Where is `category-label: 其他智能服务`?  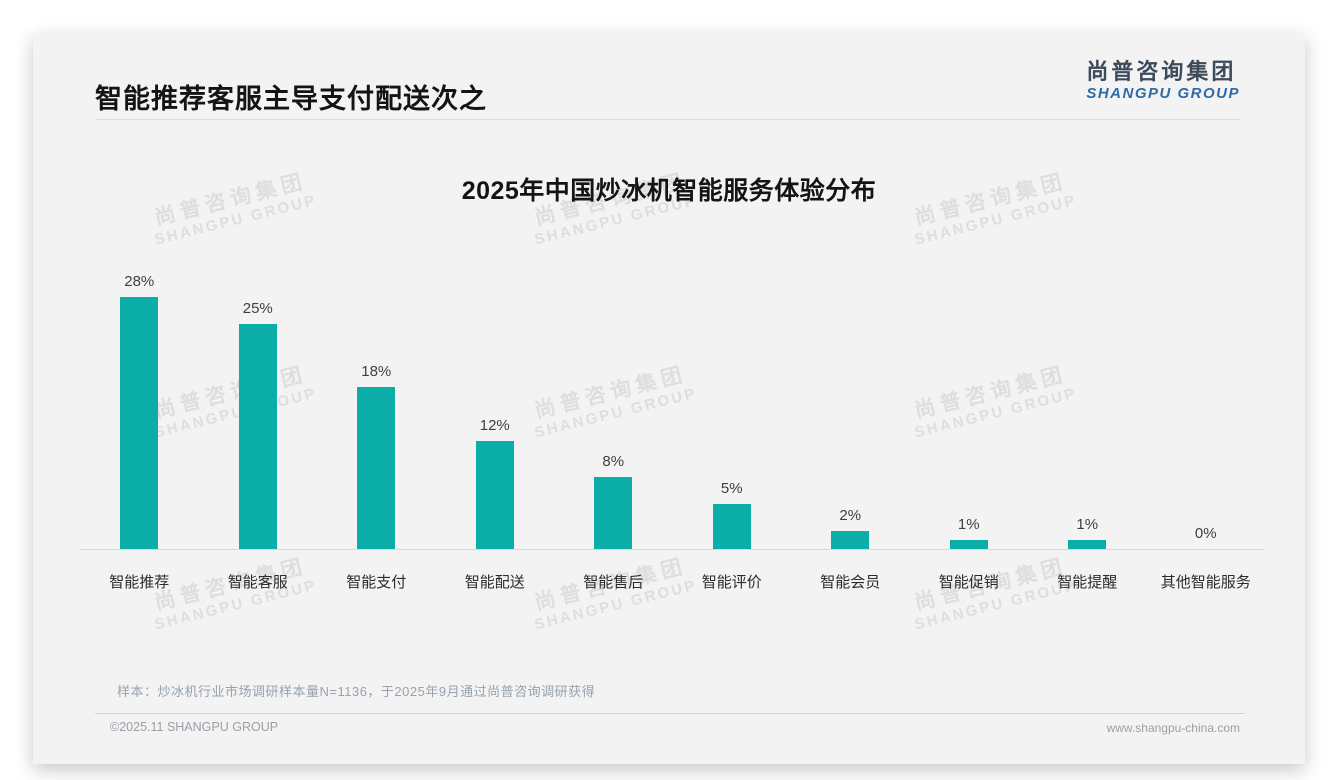
category-label: 其他智能服务 is located at coordinates (1205, 582).